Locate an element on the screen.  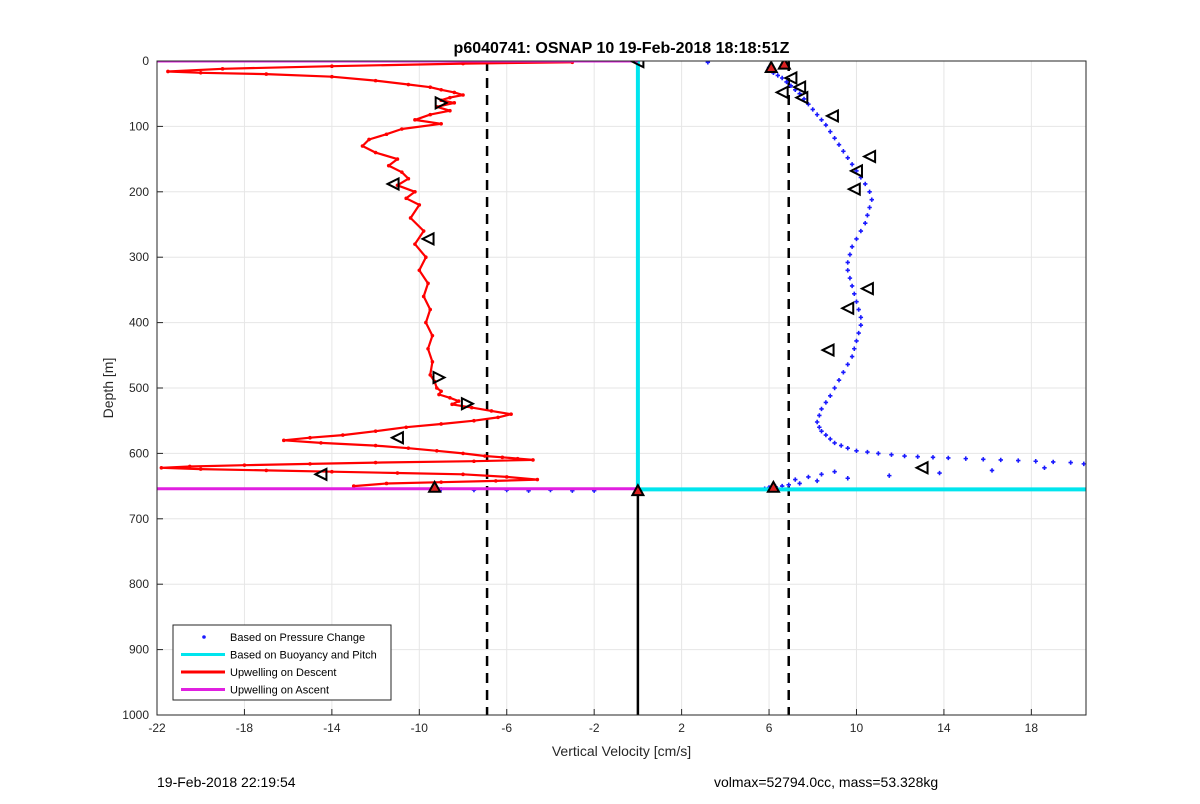
y-axis-label: Depth [m] is located at coordinates (108, 388).